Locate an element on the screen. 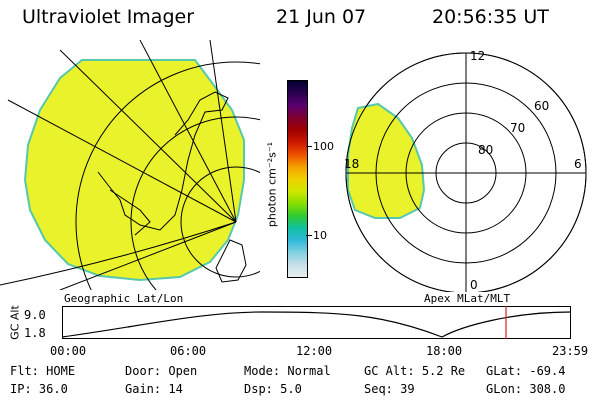 The image size is (600, 400). observation-date: 21 Jun 07 is located at coordinates (321, 17).